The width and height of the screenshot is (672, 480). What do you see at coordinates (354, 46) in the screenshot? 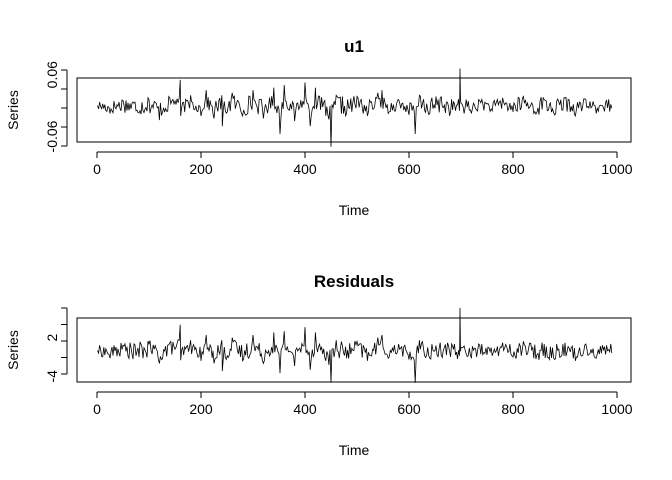
I see `chart-title: u1` at bounding box center [354, 46].